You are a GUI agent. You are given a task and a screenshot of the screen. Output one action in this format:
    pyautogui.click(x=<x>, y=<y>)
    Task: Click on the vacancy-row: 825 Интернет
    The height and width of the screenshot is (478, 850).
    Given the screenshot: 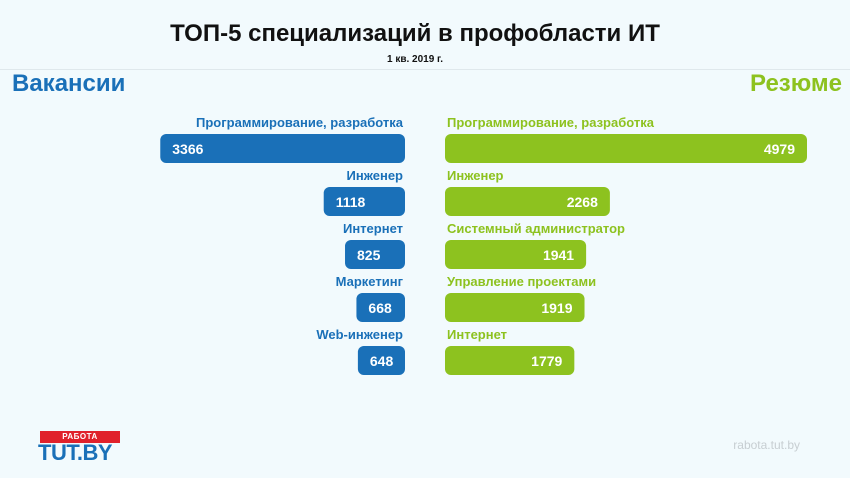 What is the action you would take?
    pyautogui.click(x=374, y=245)
    